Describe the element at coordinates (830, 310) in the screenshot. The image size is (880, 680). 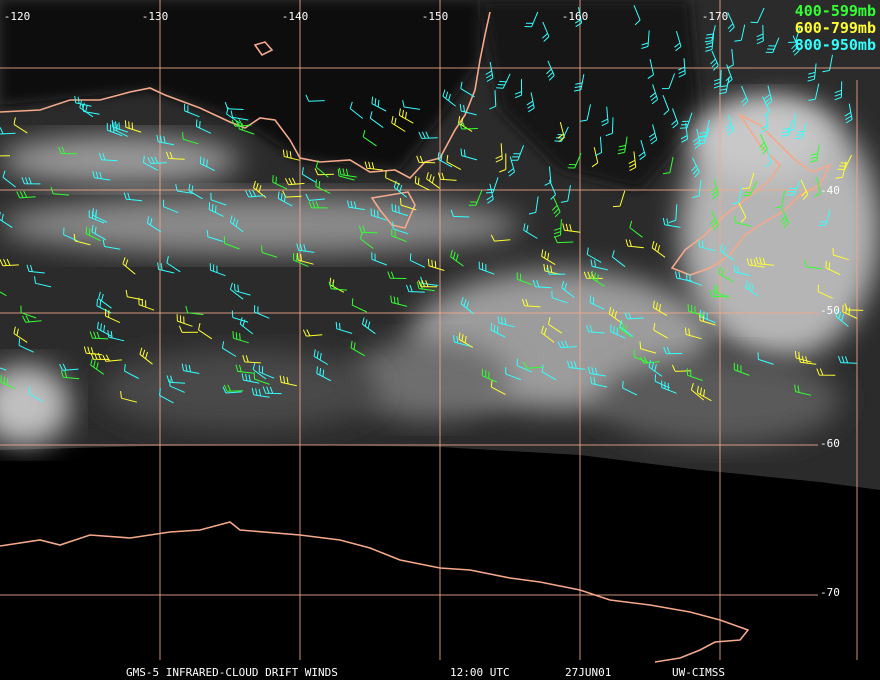
I see `latitude-label: -50` at that location.